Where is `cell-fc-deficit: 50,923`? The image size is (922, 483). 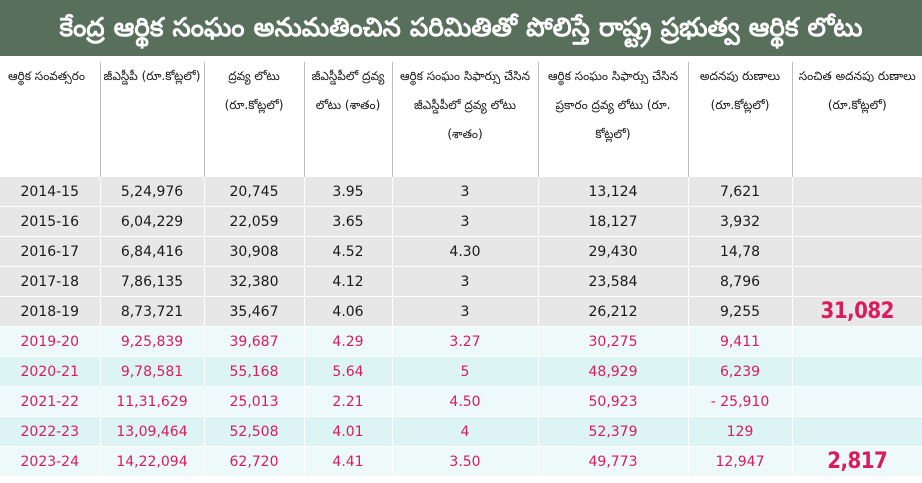 cell-fc-deficit: 50,923 is located at coordinates (612, 401).